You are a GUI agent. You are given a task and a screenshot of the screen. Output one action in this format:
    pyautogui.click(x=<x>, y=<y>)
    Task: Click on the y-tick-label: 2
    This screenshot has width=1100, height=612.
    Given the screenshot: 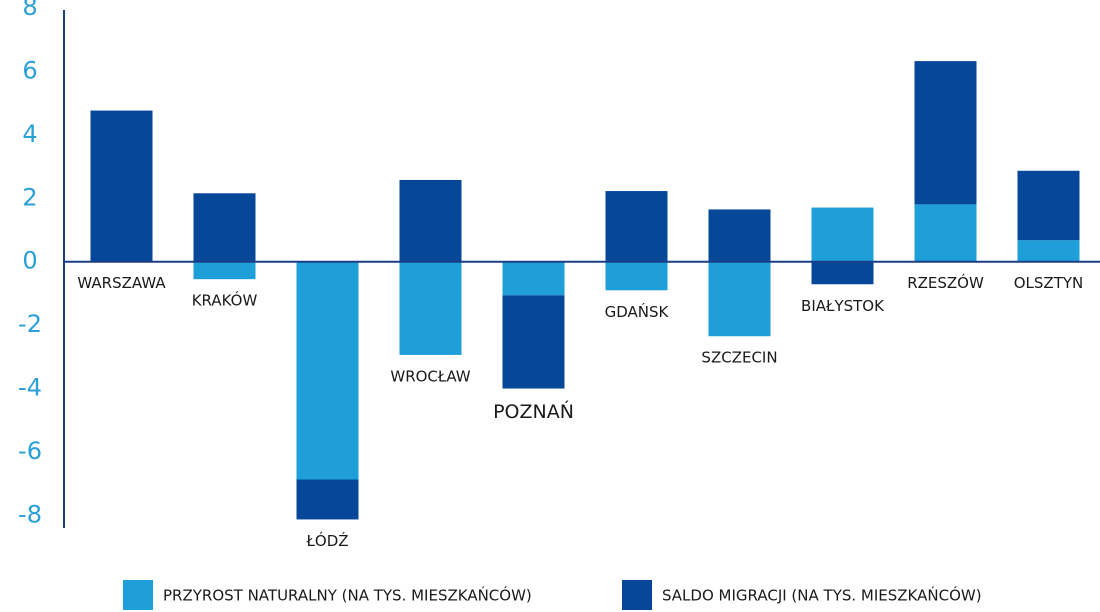 What is the action you would take?
    pyautogui.click(x=29, y=197)
    